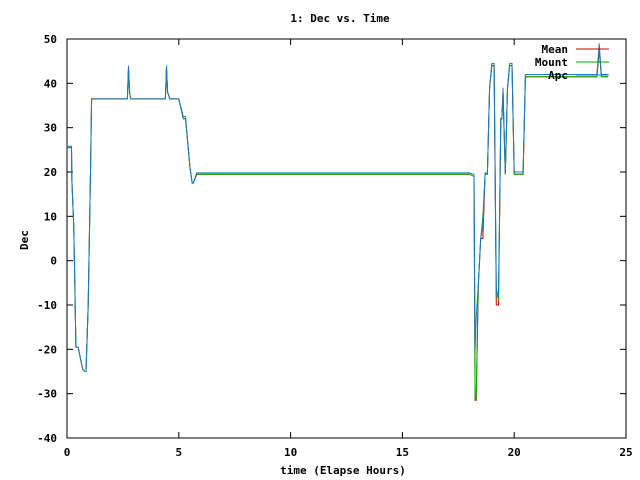  Describe the element at coordinates (47, 438) in the screenshot. I see `y-tick-label: -40` at that location.